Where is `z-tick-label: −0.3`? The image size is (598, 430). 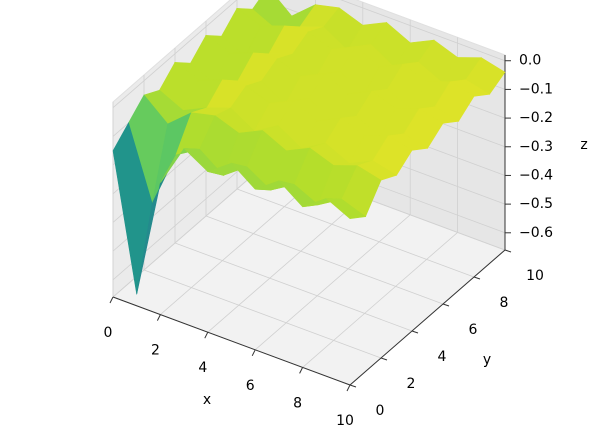
z-tick-label: −0.3 is located at coordinates (536, 147).